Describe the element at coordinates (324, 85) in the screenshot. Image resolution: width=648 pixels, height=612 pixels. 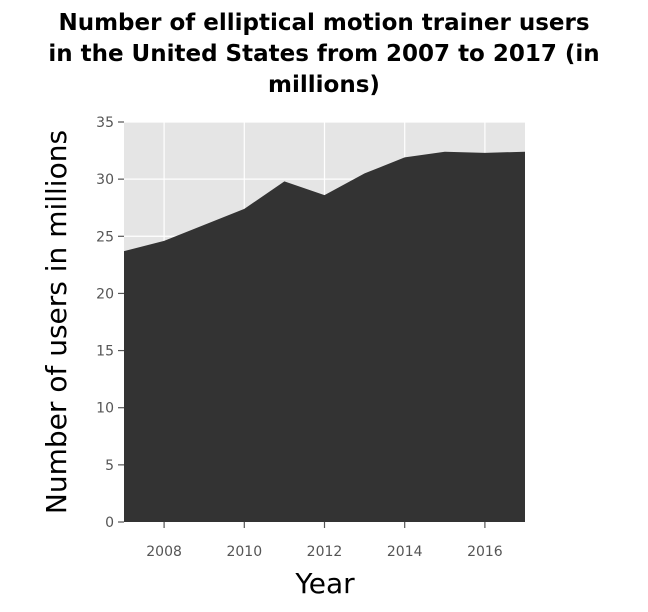
I see `chart-title-line-3: millions)` at that location.